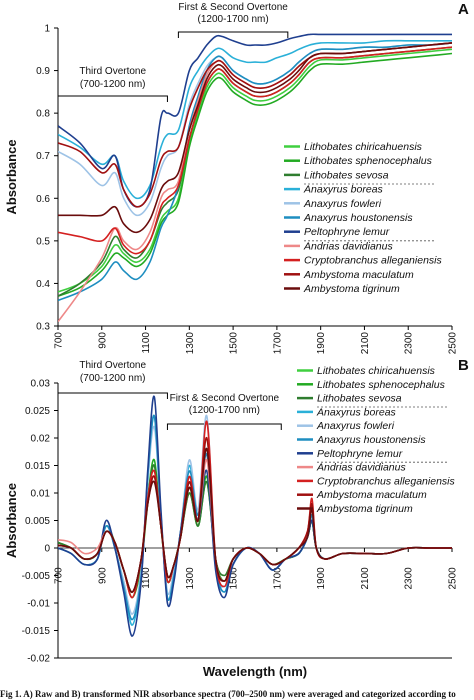 The height and width of the screenshot is (700, 474). What do you see at coordinates (463, 365) in the screenshot?
I see `panel-label: B` at bounding box center [463, 365].